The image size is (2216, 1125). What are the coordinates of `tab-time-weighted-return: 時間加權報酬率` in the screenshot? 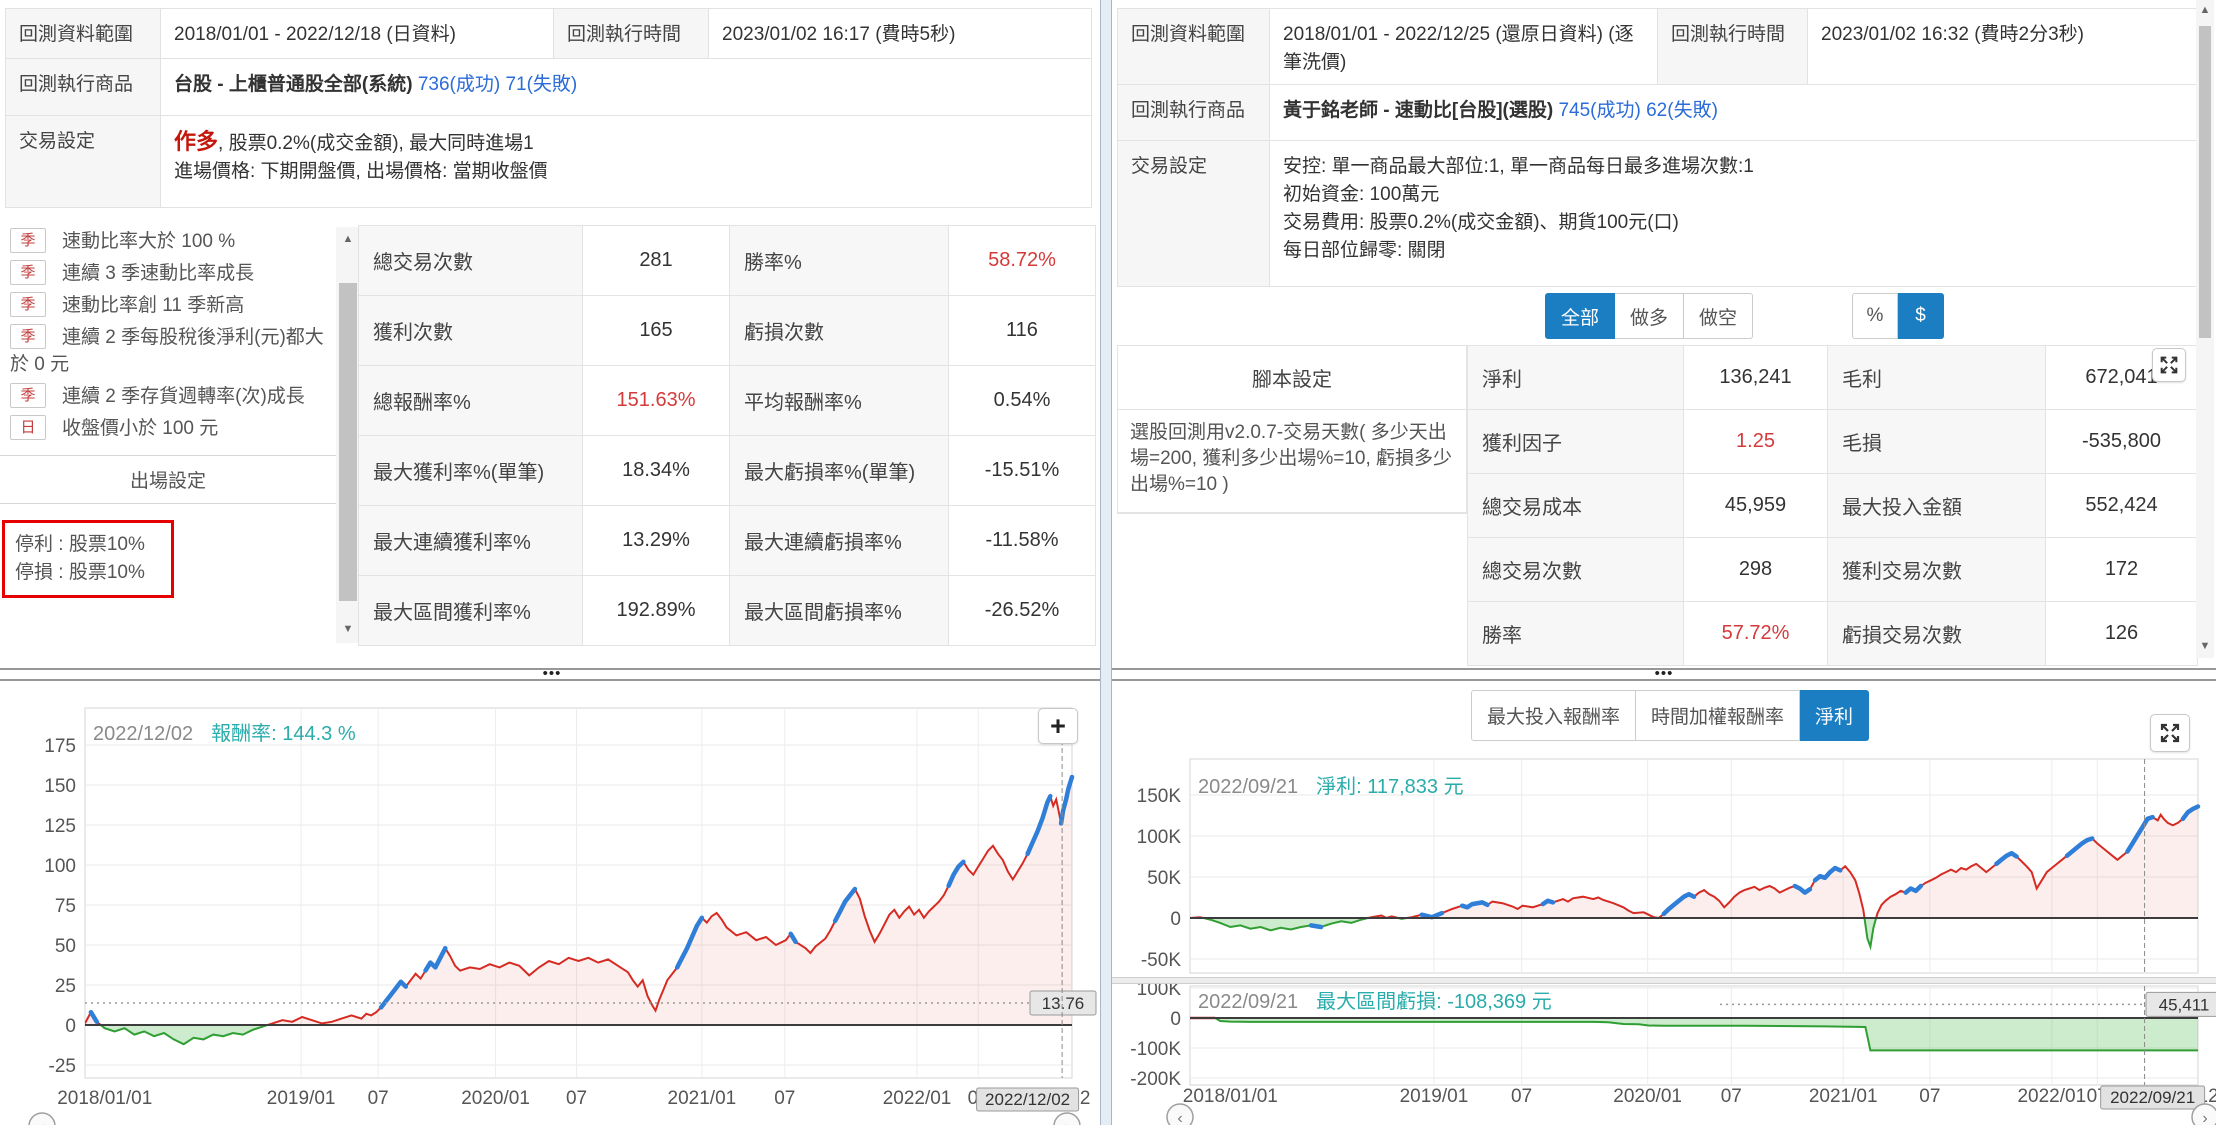 It's located at (1718, 715).